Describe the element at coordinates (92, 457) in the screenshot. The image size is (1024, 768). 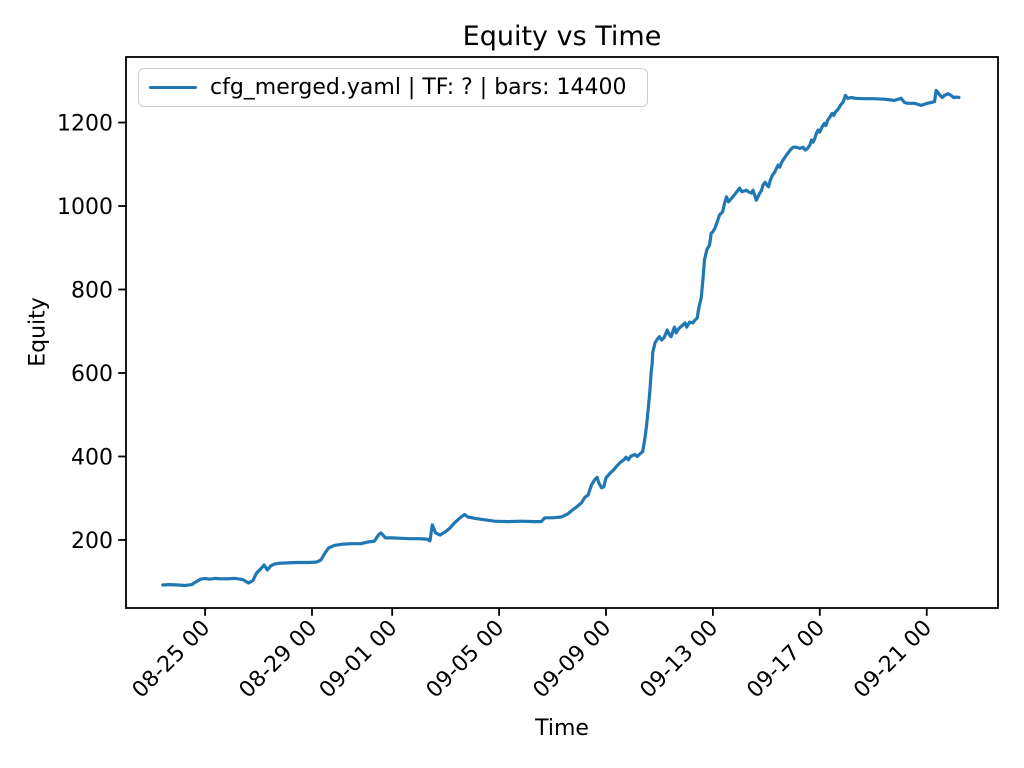
I see `y-tick-label: 400` at that location.